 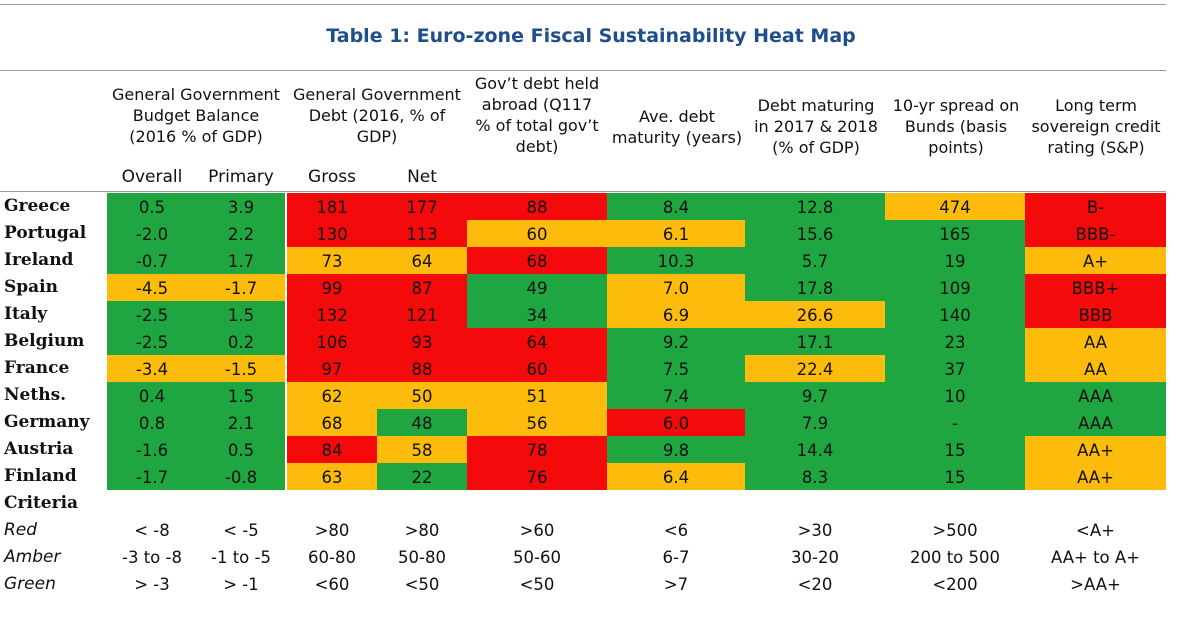 I want to click on criteria-value: <60, so click(x=332, y=584).